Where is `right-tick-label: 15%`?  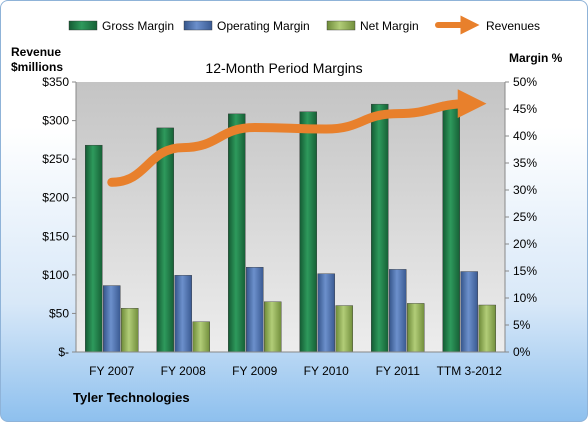 right-tick-label: 15% is located at coordinates (525, 271).